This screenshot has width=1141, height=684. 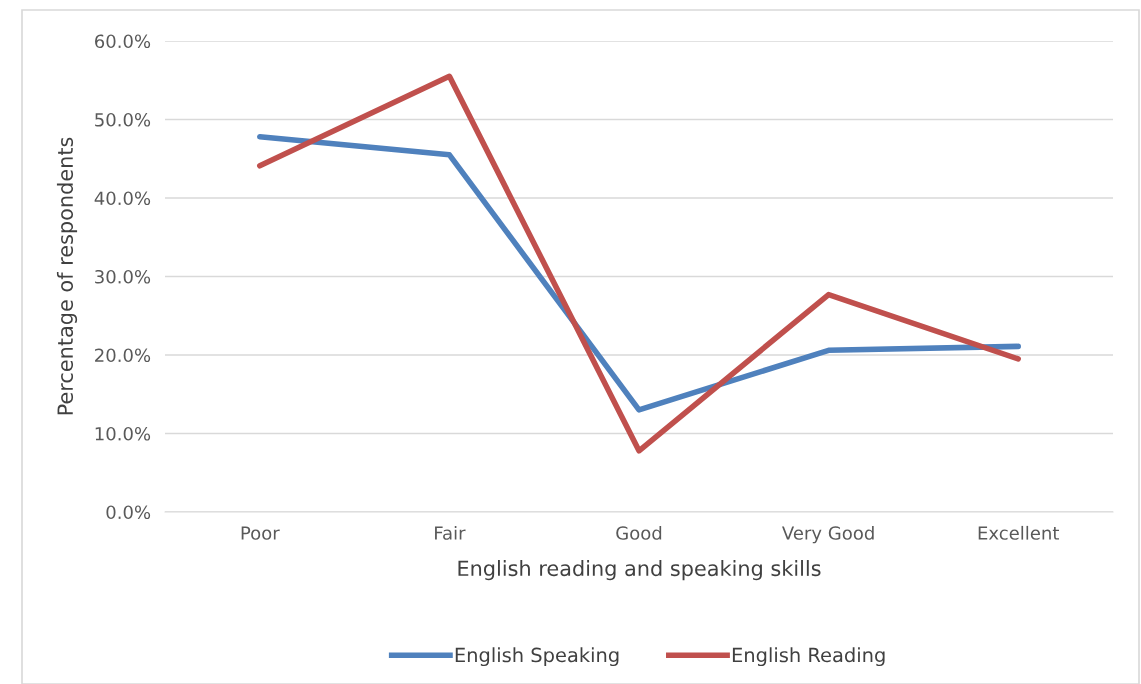 I want to click on legend-label: English Reading, so click(x=808, y=657).